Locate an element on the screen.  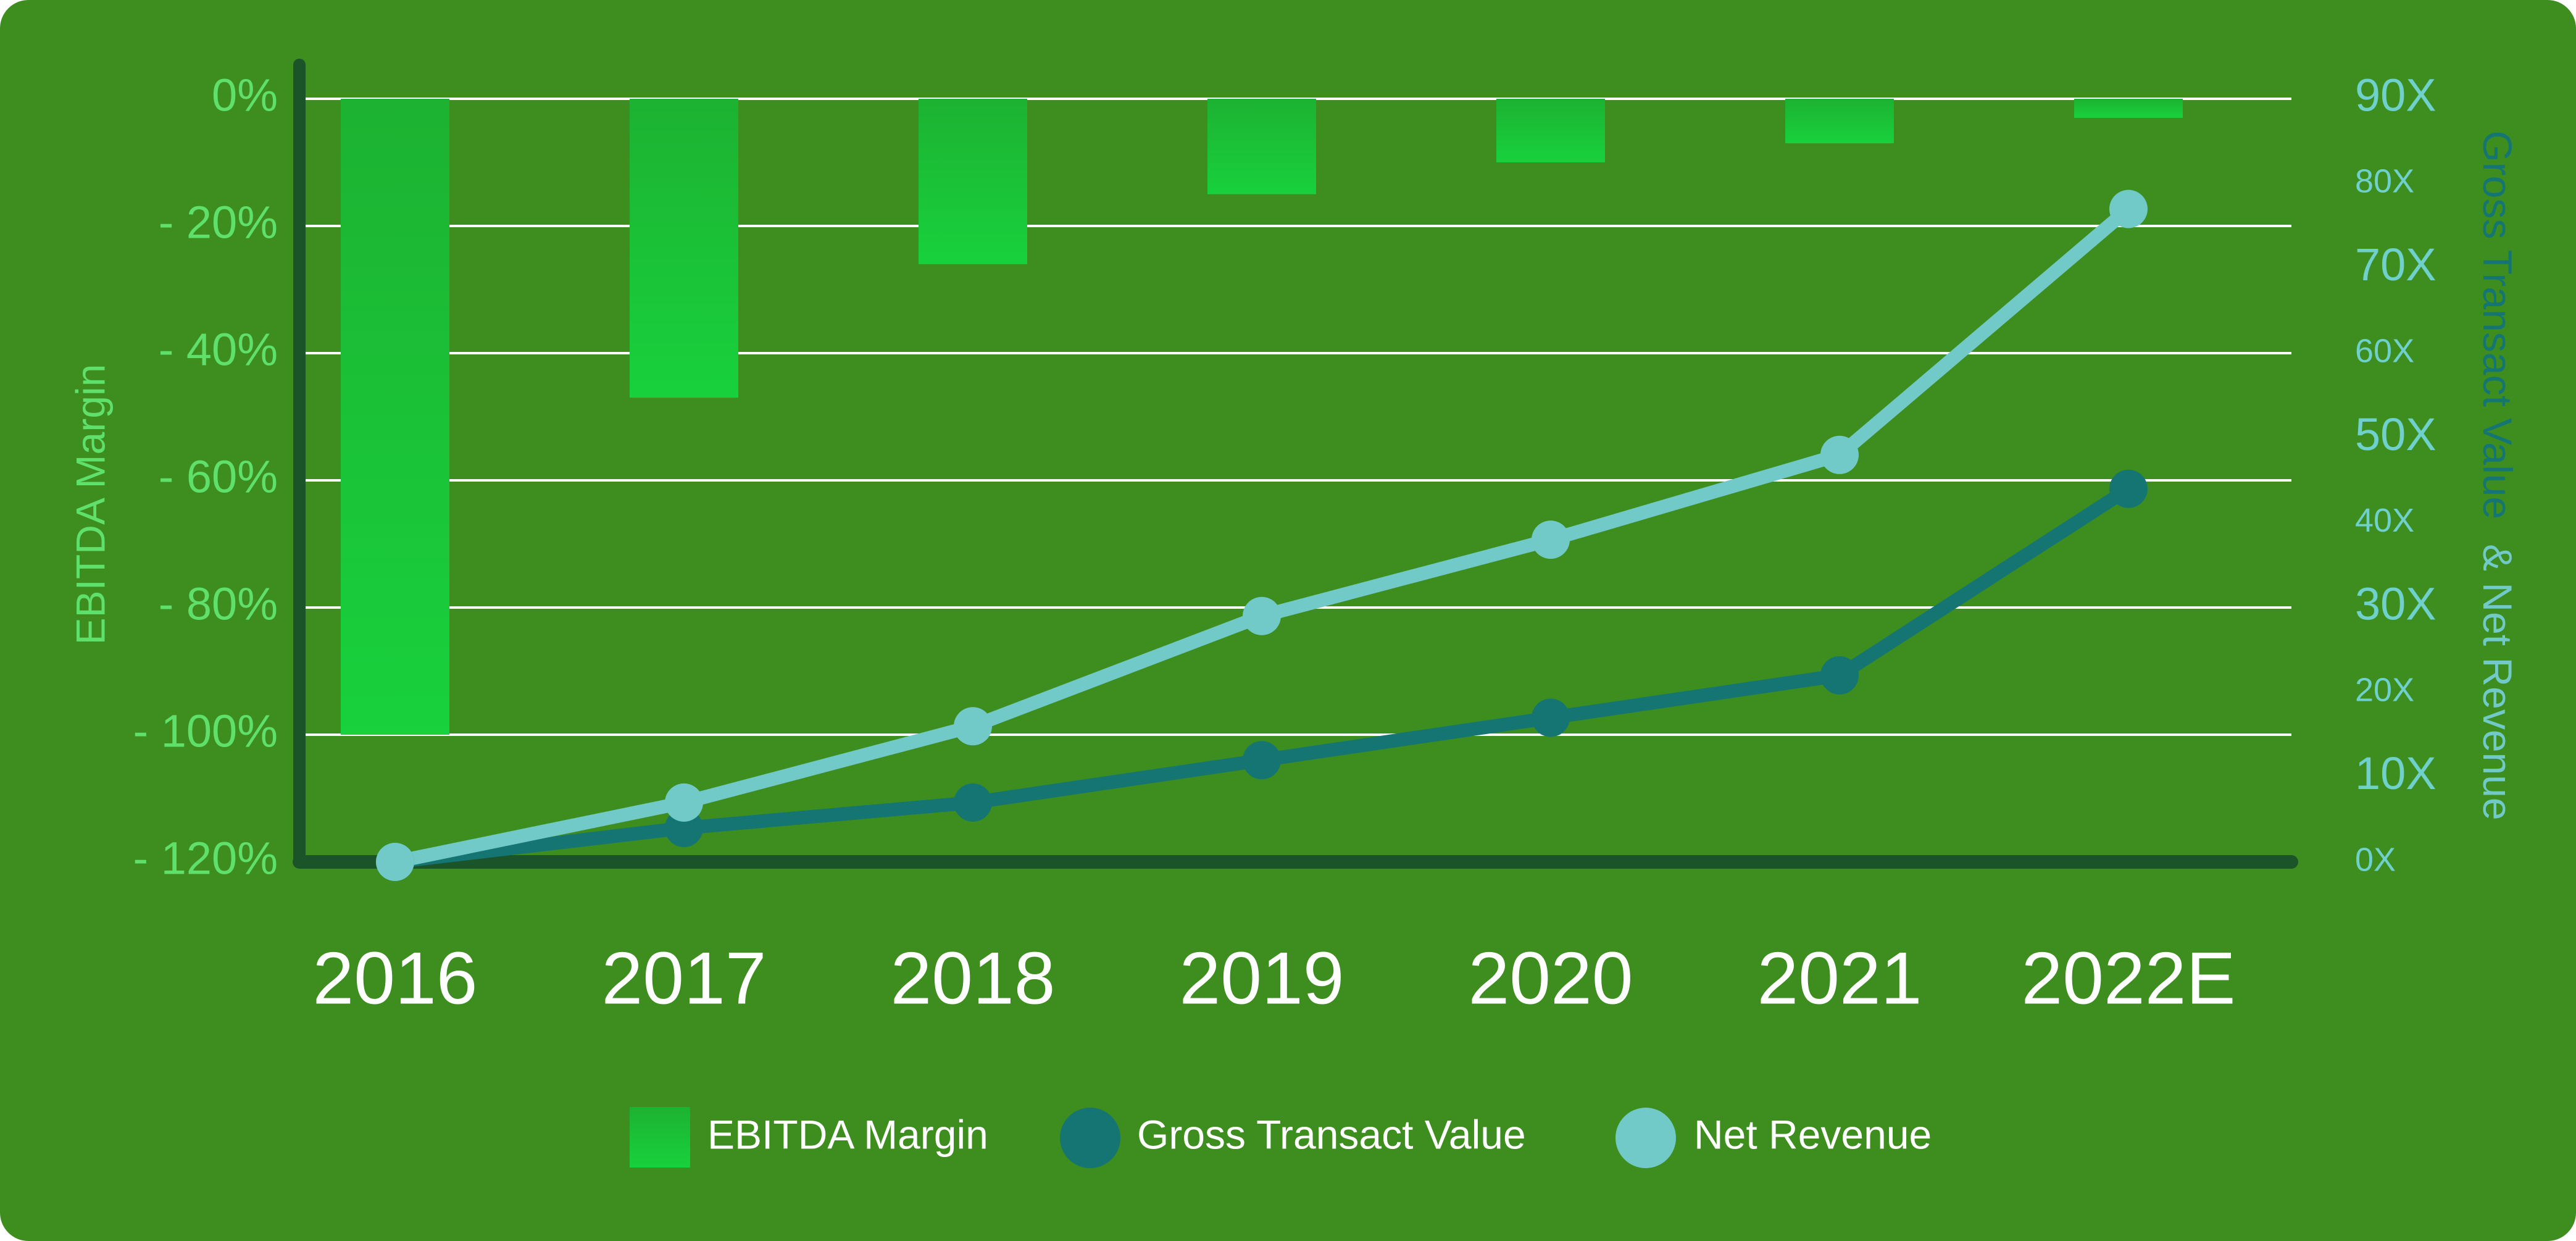
right-tick-label: 20X is located at coordinates (2384, 690).